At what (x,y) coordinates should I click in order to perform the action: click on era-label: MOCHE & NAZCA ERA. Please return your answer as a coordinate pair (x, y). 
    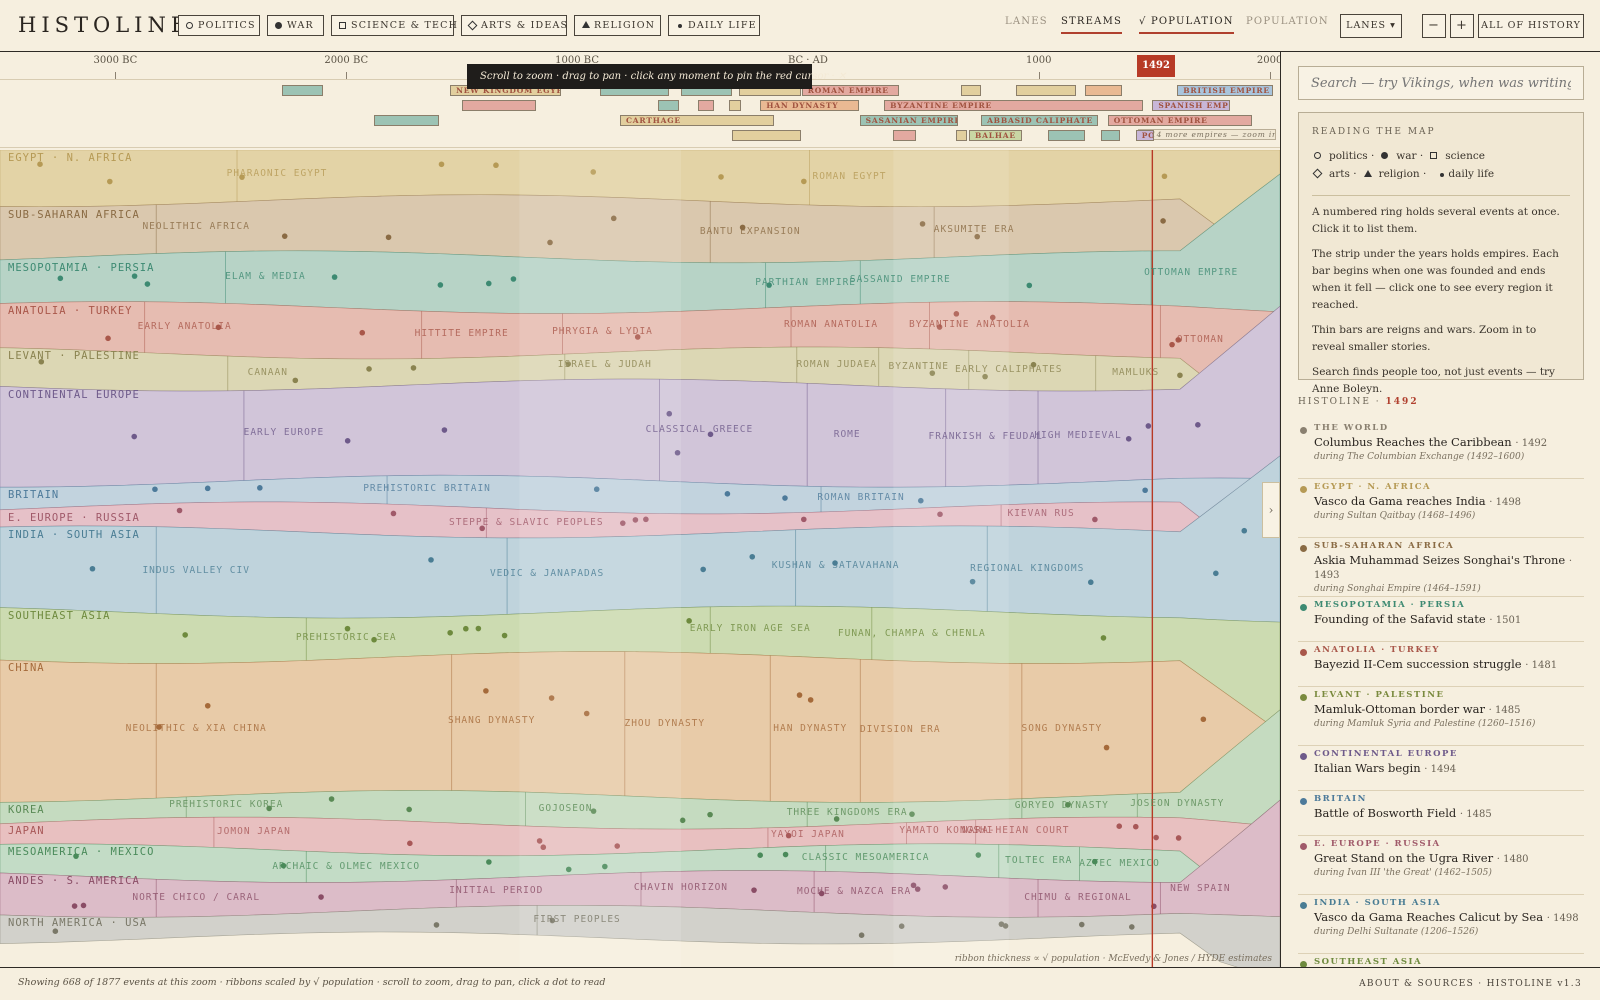
    Looking at the image, I should click on (854, 892).